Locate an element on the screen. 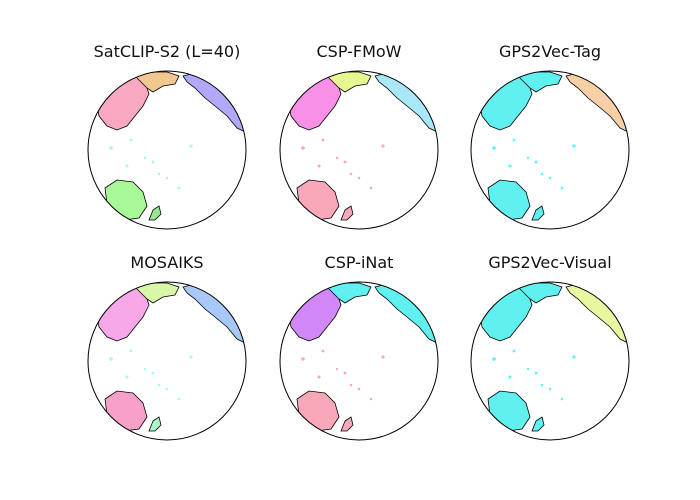  globe-panel: GPS2Vec-Tag is located at coordinates (550, 142).